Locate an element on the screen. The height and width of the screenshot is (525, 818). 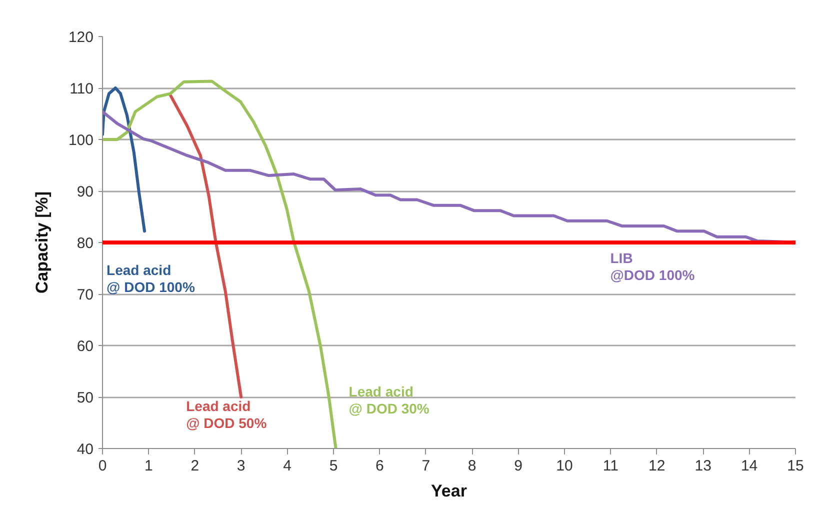
x-tick-label: 1 is located at coordinates (148, 466).